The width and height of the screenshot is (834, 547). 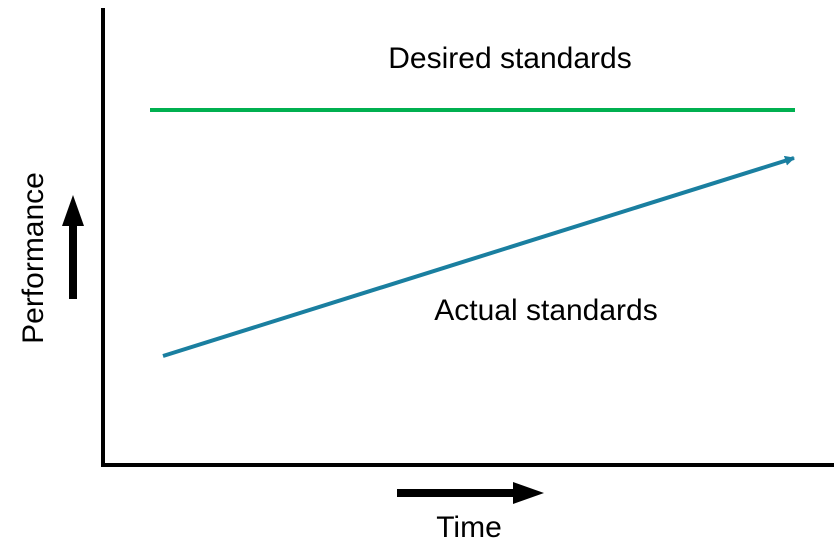 I want to click on desired-standards-label: Desired standards, so click(x=509, y=58).